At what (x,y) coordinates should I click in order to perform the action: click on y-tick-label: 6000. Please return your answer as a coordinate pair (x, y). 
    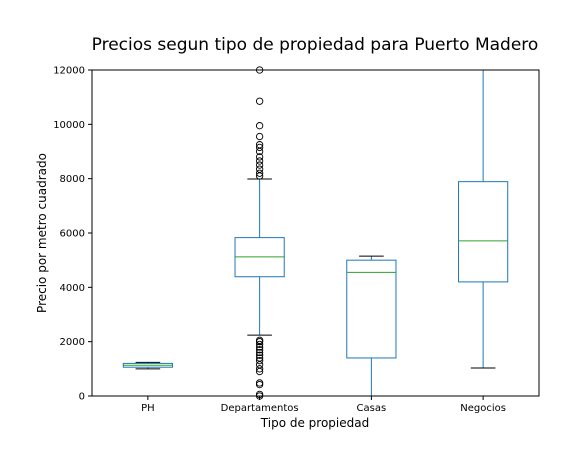
    Looking at the image, I should click on (72, 234).